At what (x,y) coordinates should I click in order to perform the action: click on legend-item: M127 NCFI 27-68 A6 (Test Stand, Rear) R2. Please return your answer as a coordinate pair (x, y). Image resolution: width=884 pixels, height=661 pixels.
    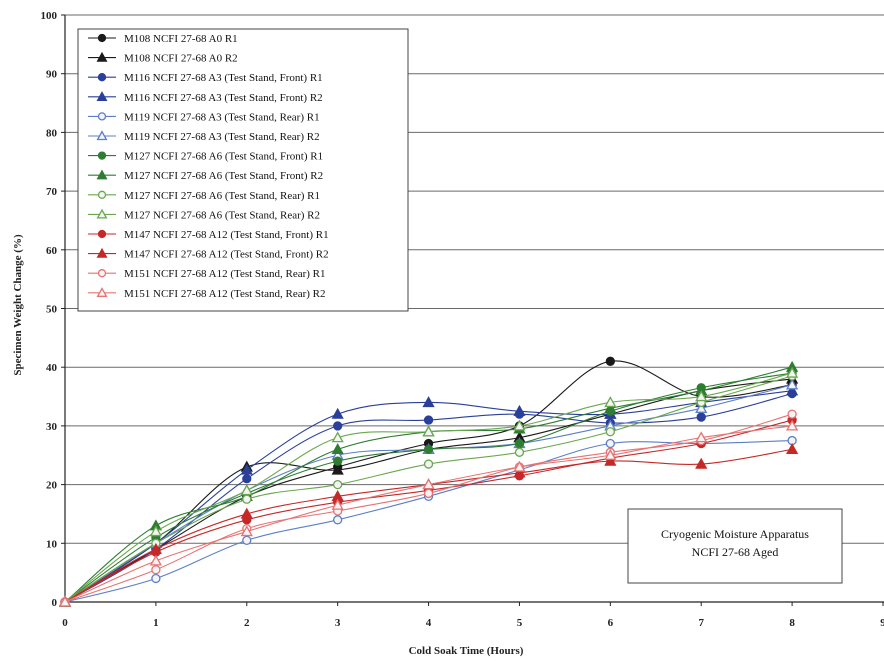
    Looking at the image, I should click on (204, 214).